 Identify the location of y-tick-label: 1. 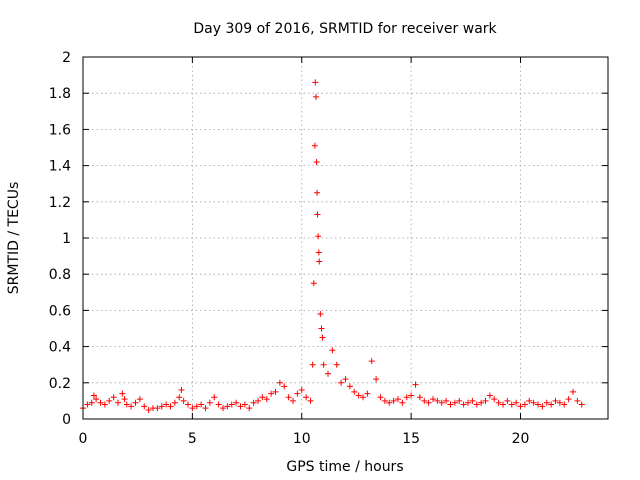
(66, 239).